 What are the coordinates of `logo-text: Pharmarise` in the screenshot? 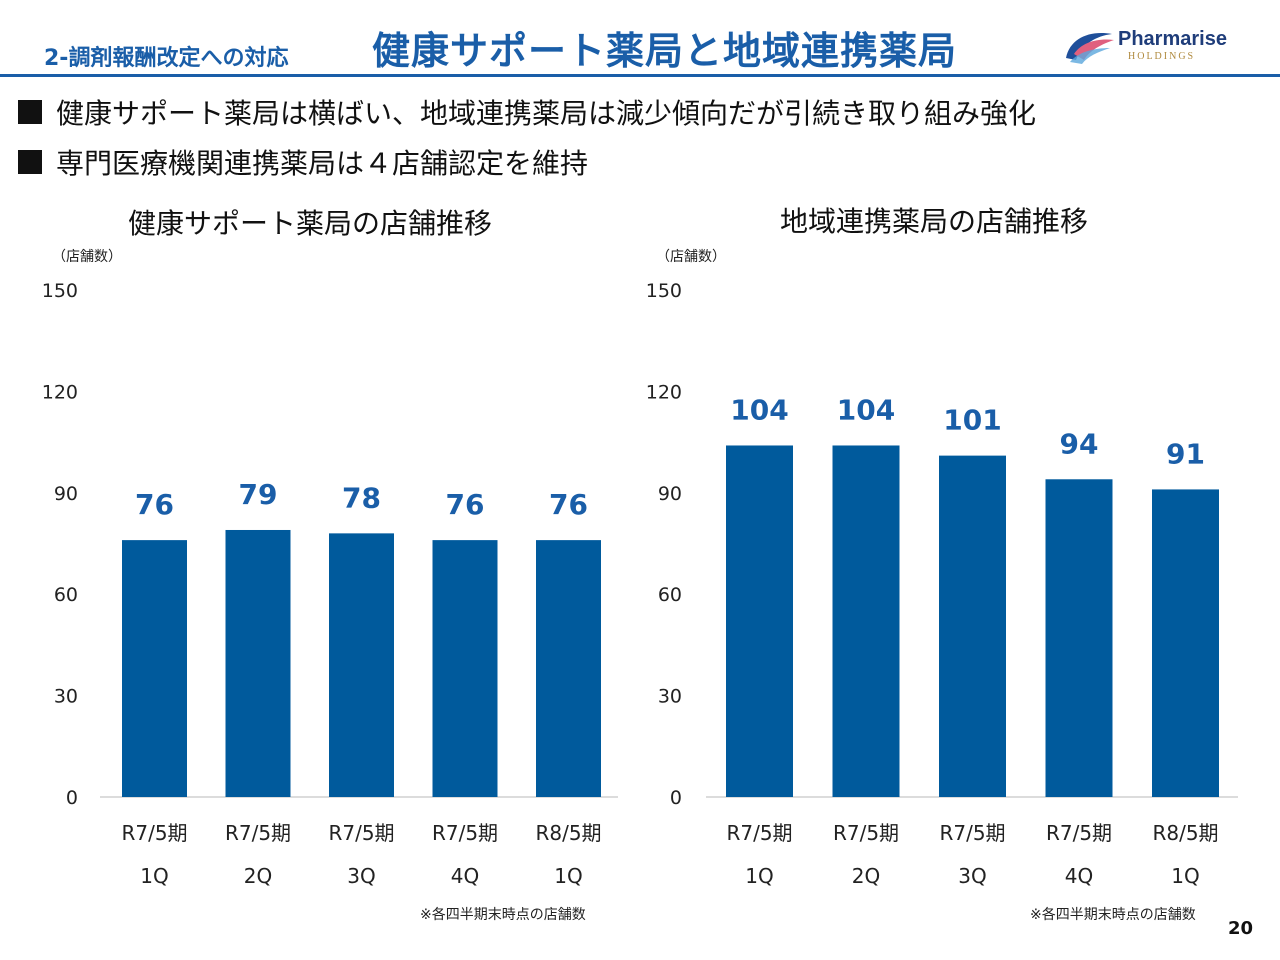 It's located at (1172, 39).